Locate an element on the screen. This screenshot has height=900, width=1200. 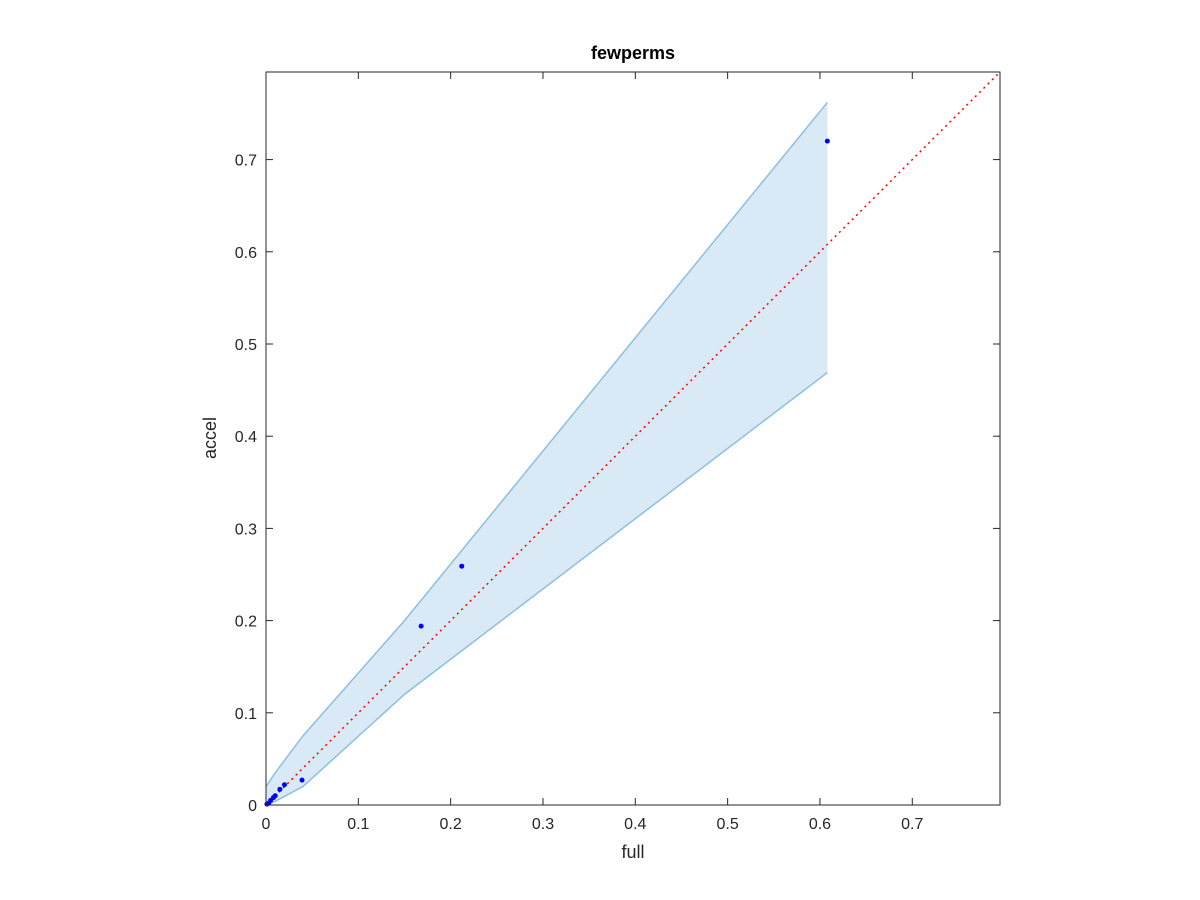
x-tick-label: 0.6 is located at coordinates (820, 824).